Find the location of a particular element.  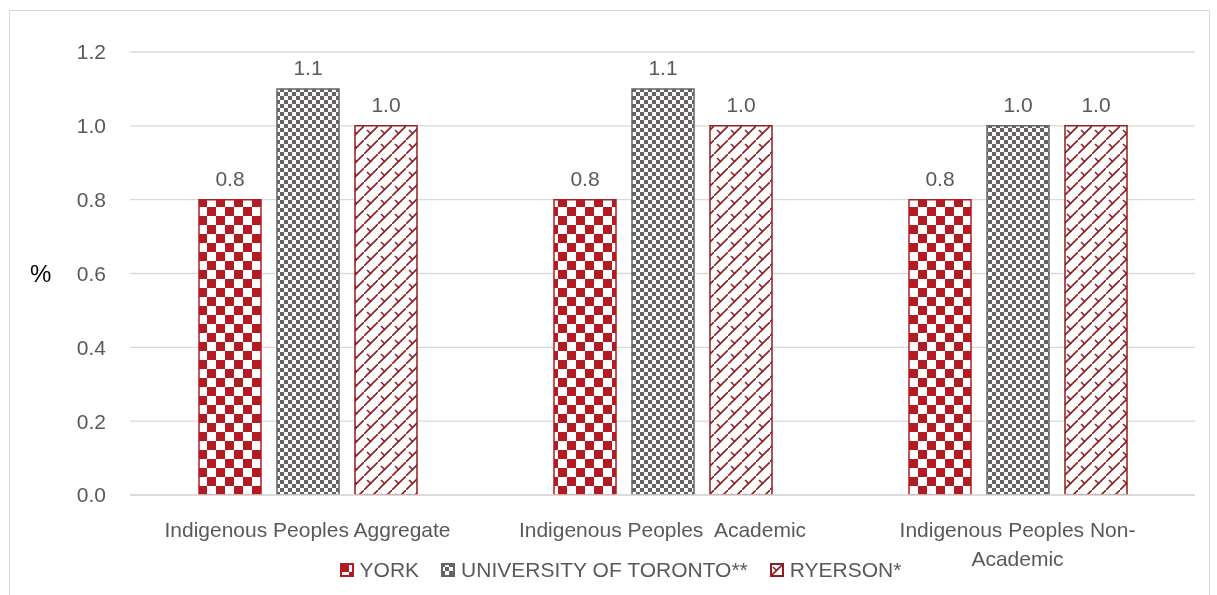

legend-label: RYERSON* is located at coordinates (845, 570).